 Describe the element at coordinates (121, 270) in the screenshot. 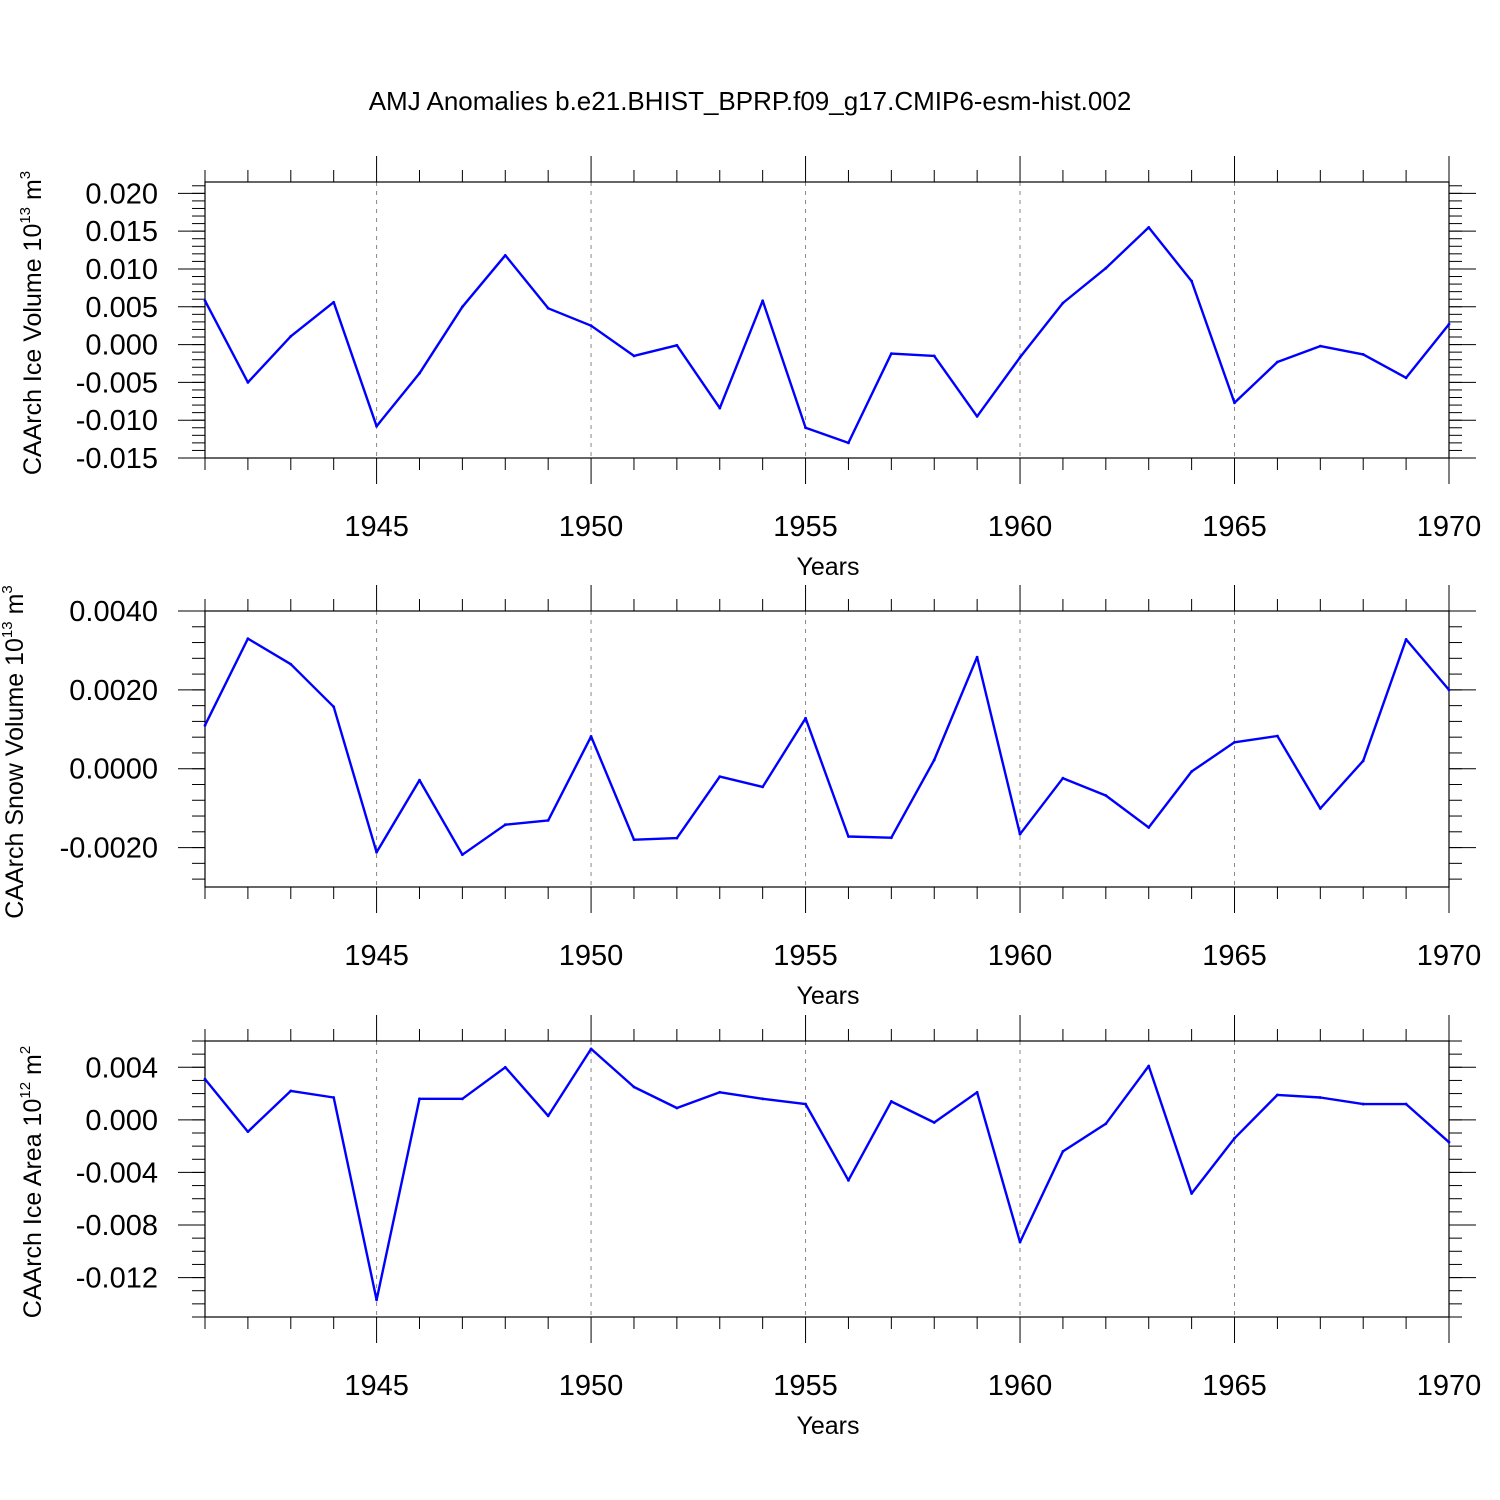

I see `y-tick-label: 0.010` at that location.